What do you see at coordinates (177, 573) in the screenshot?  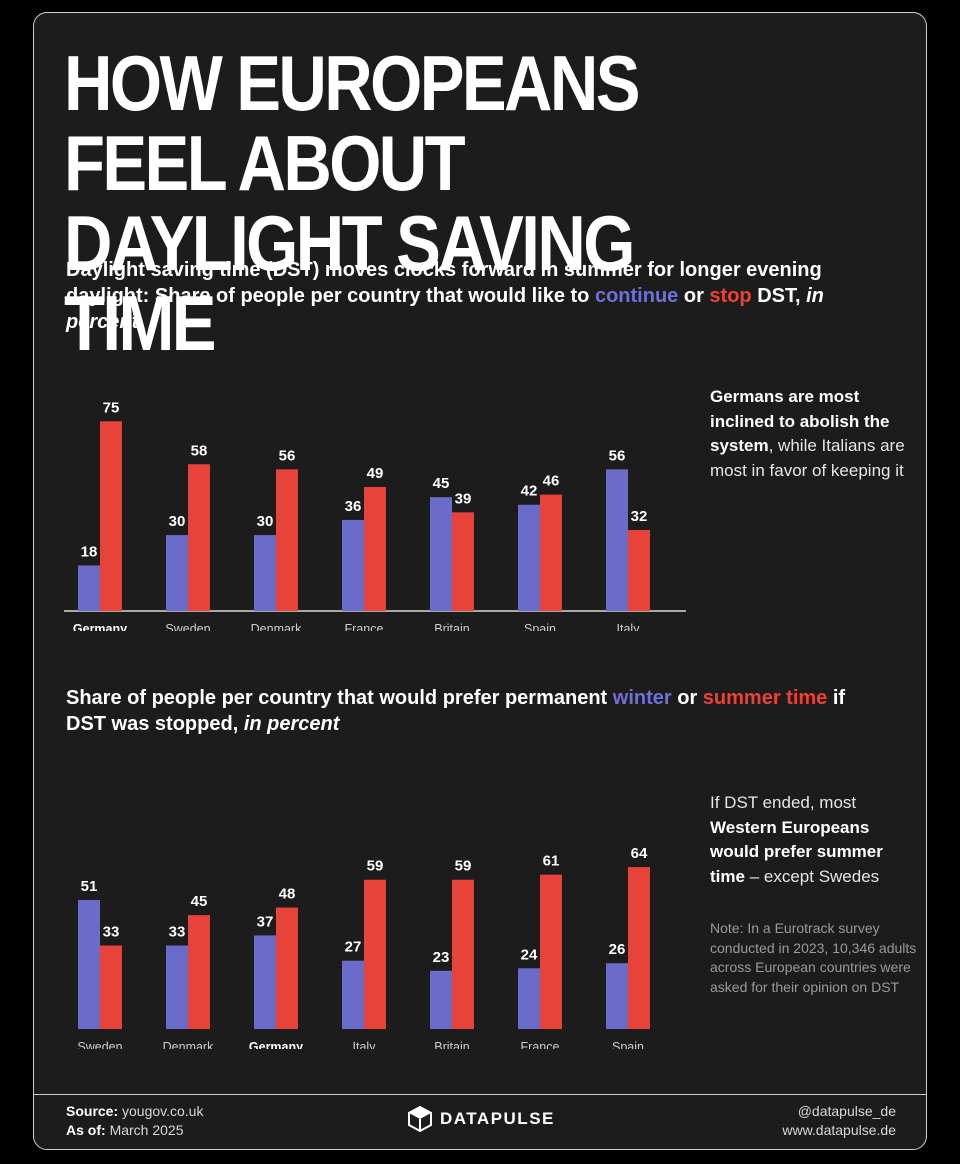 I see `bar-continue-sweden` at bounding box center [177, 573].